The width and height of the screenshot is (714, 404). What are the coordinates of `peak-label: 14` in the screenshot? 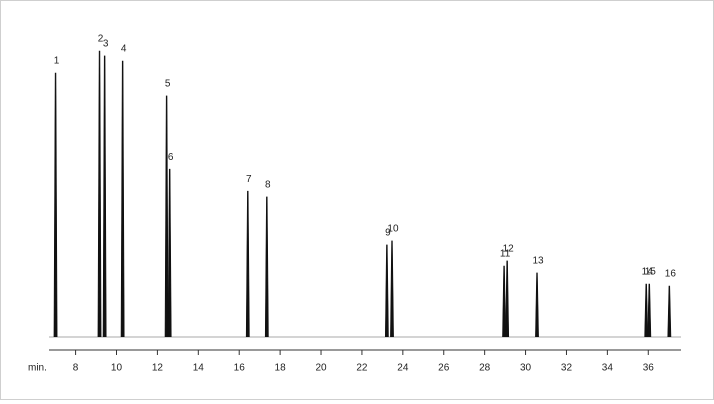 It's located at (648, 272).